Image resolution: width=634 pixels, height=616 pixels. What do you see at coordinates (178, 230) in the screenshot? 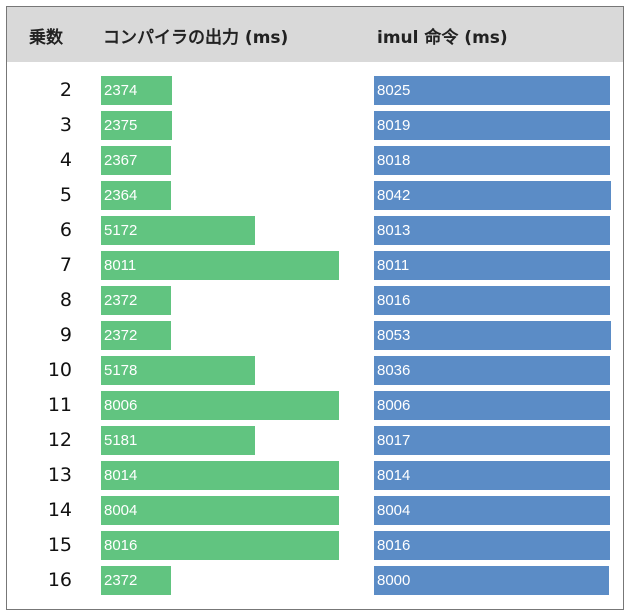
I see `compiler-output-bar: 5172` at bounding box center [178, 230].